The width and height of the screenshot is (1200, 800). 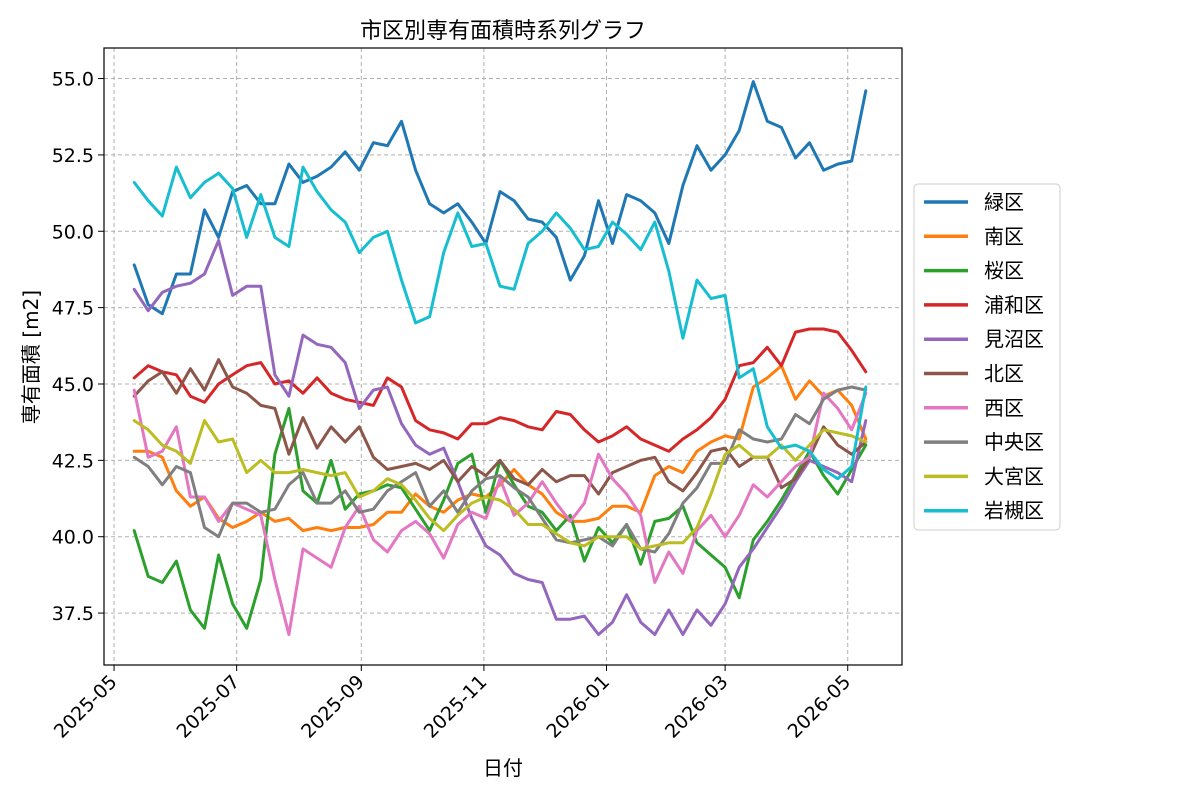 I want to click on legend-label-1: 緑区, so click(x=1004, y=202).